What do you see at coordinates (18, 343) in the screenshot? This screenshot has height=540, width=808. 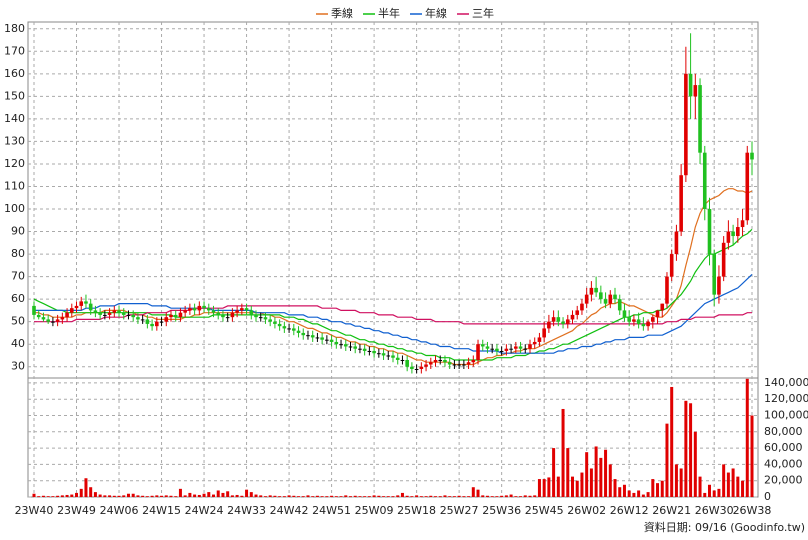 I see `y-tick-label: 40` at bounding box center [18, 343].